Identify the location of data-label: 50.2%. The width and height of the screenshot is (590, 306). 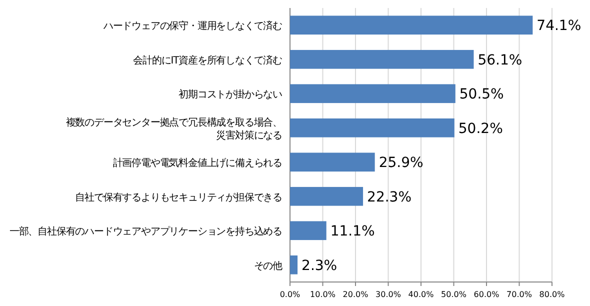
(480, 128).